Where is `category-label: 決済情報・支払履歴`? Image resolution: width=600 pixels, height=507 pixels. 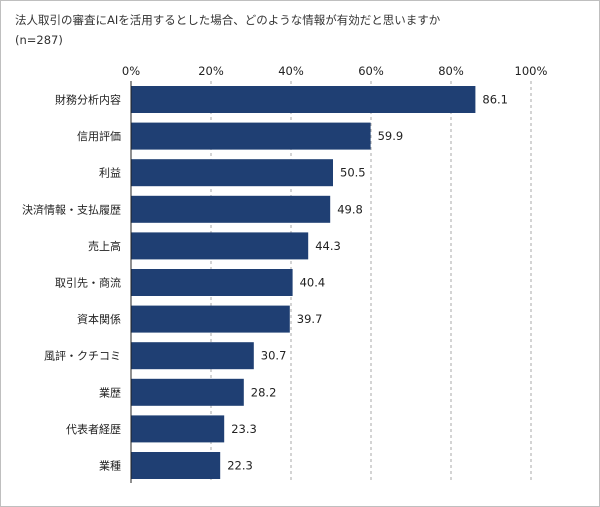 category-label: 決済情報・支払履歴 is located at coordinates (71, 209).